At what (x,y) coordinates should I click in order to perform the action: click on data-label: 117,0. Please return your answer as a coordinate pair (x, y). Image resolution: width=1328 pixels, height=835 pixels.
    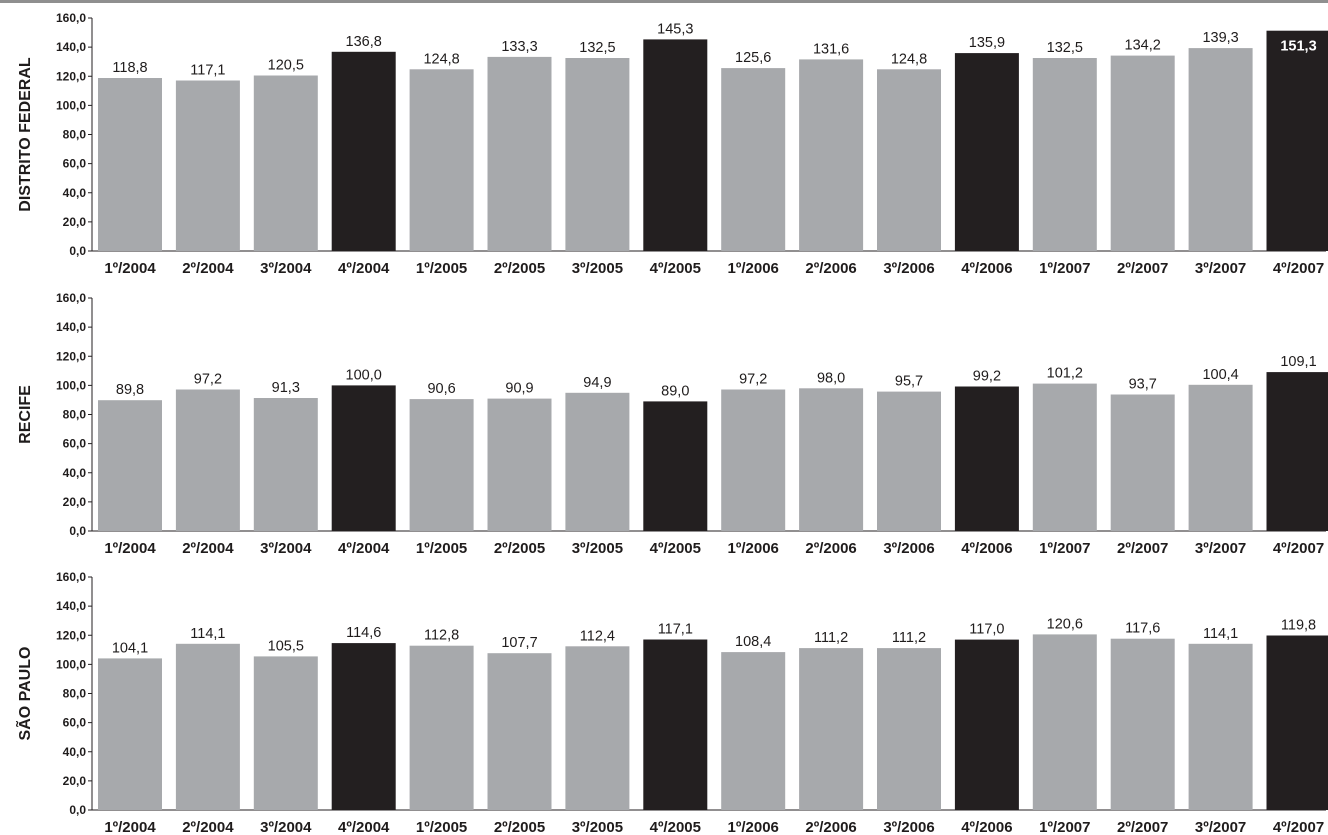
    Looking at the image, I should click on (986, 630).